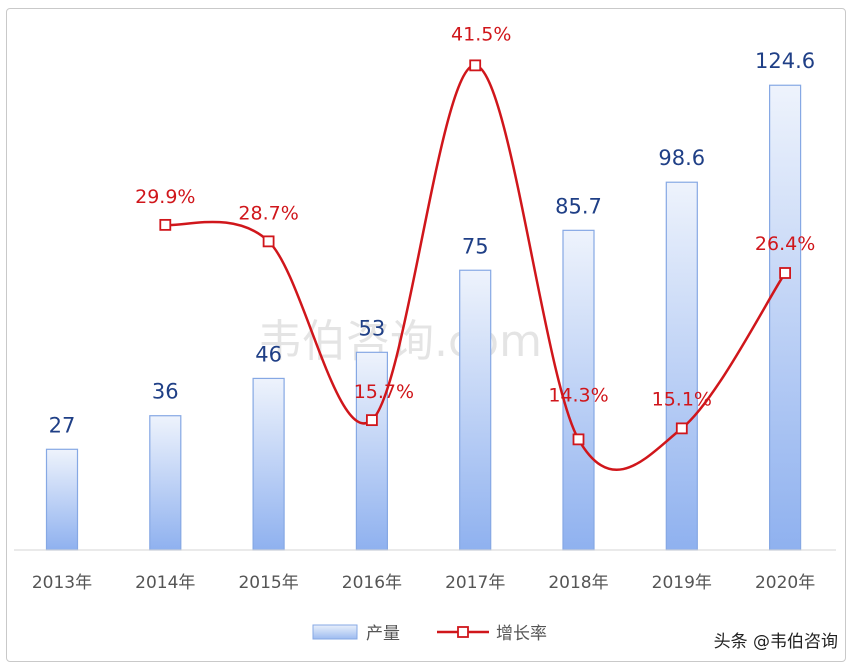 The width and height of the screenshot is (852, 668). Describe the element at coordinates (268, 354) in the screenshot. I see `bar-value-label: 46` at that location.